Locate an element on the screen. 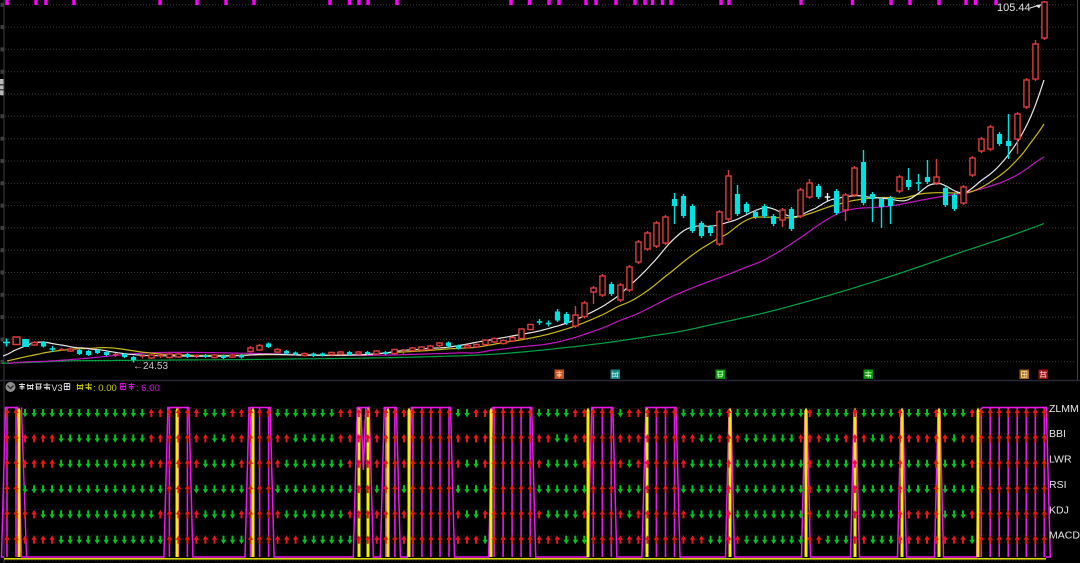 Image resolution: width=1080 pixels, height=563 pixels. svg-text:: 6.00: : 6.00 is located at coordinates (148, 388).